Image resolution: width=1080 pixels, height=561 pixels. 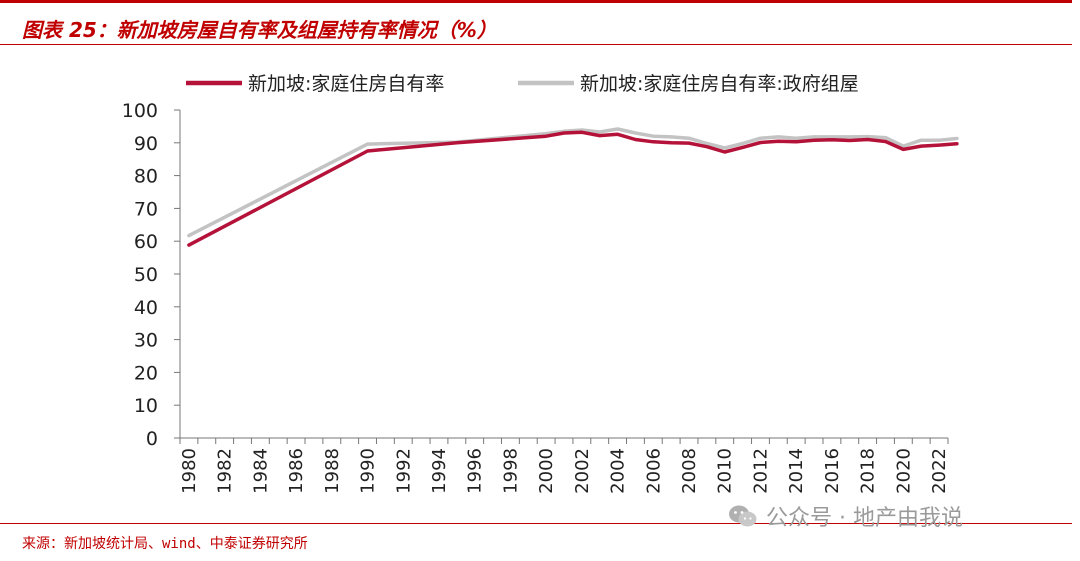 I want to click on x-tick-label: 1988, so click(x=332, y=471).